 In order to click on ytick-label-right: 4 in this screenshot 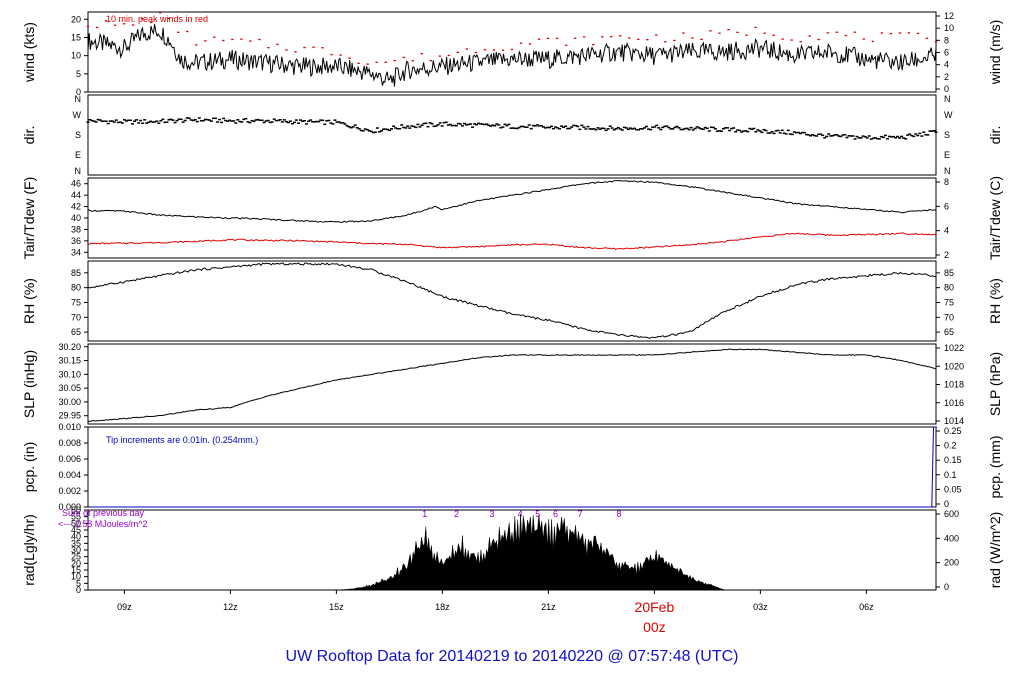, I will do `click(946, 65)`.